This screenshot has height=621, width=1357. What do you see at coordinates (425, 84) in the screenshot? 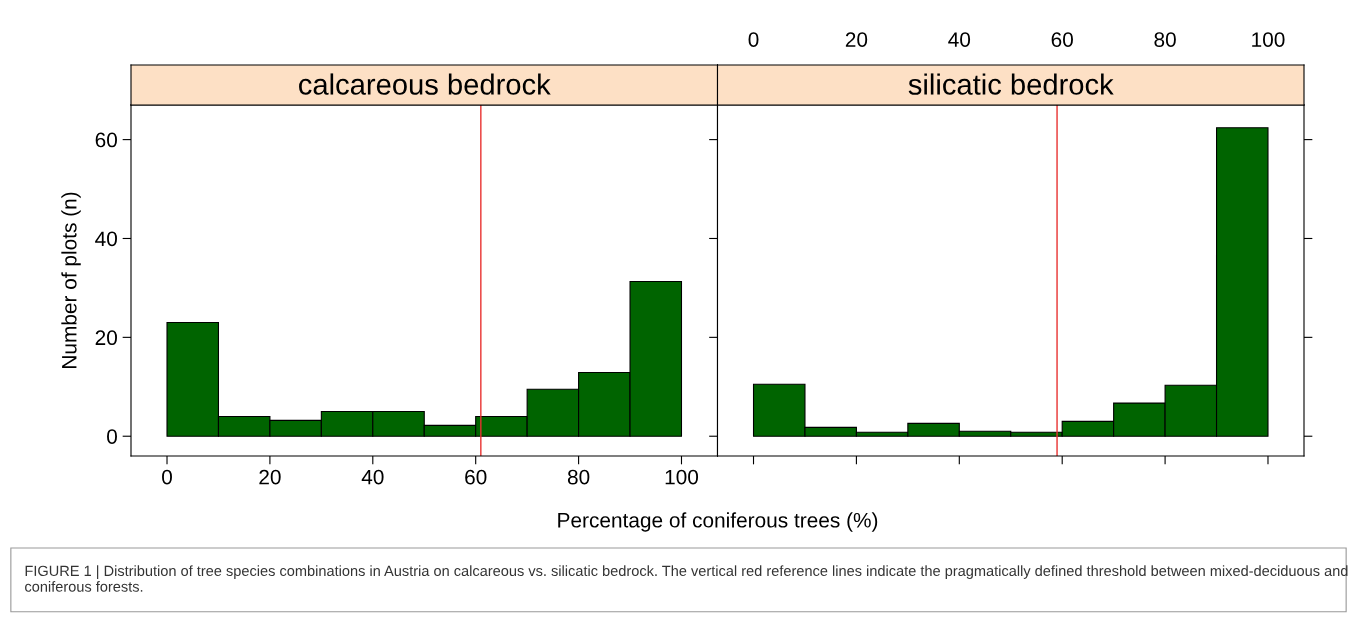
I see `chart-title: calcareous bedrock` at bounding box center [425, 84].